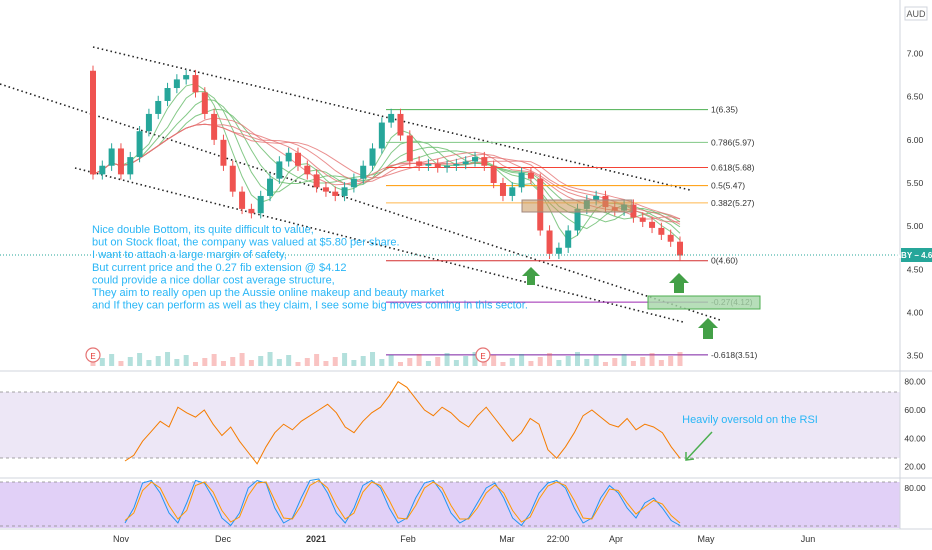 This screenshot has height=550, width=932. I want to click on consolidation-zone, so click(577, 206).